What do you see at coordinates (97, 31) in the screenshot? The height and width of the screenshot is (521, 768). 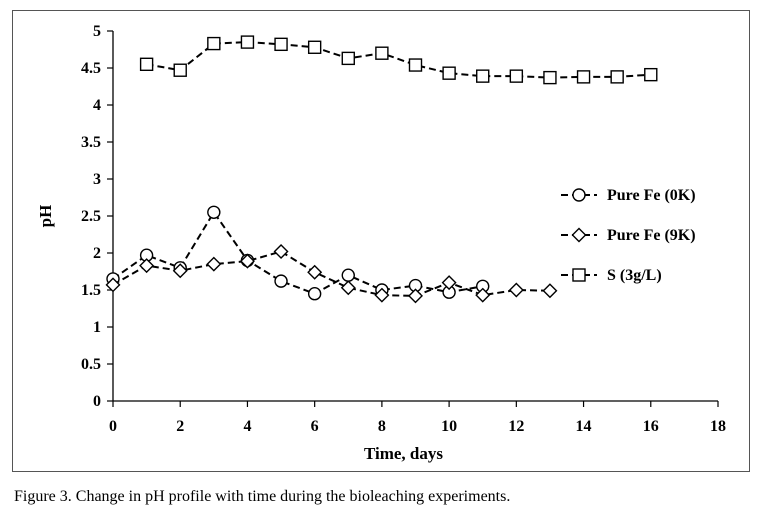 I see `y-tick-label: 5` at bounding box center [97, 31].